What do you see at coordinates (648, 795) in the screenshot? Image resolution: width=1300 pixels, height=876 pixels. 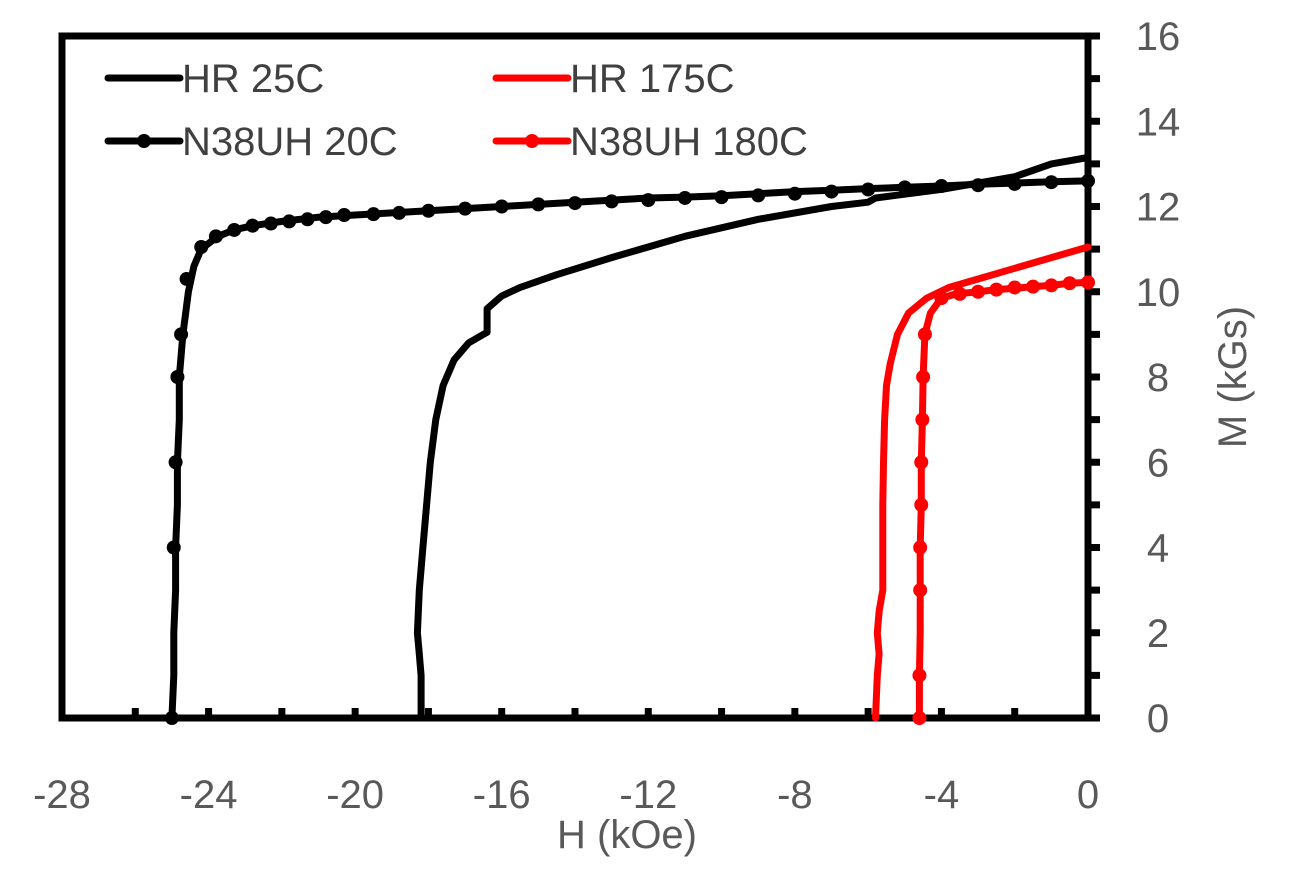 I see `x-tick-label: -12` at bounding box center [648, 795].